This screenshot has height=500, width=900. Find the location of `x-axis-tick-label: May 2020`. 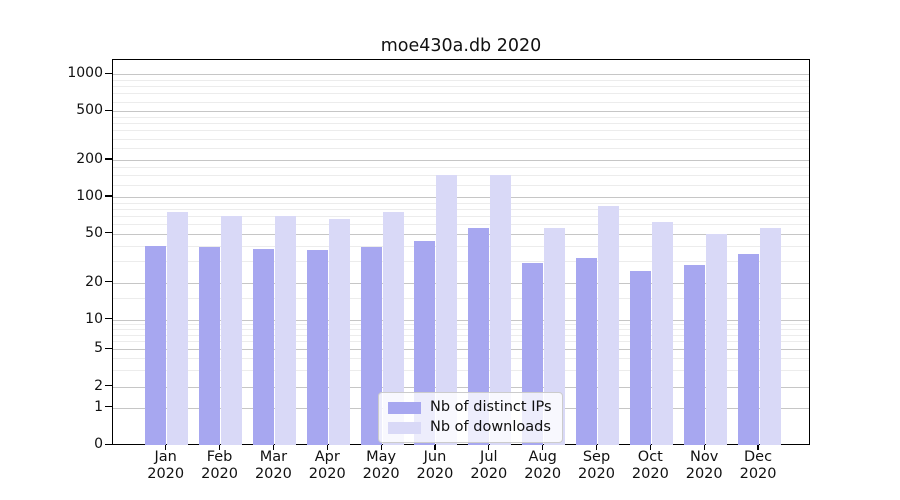

x-axis-tick-label: May 2020 is located at coordinates (381, 465).